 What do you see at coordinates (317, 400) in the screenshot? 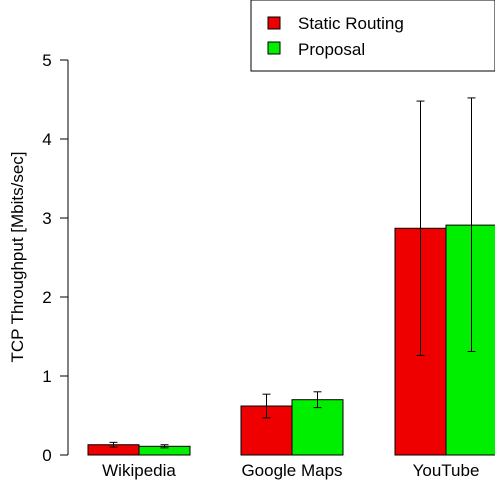
I see `errorbar-google-maps-proposal` at bounding box center [317, 400].